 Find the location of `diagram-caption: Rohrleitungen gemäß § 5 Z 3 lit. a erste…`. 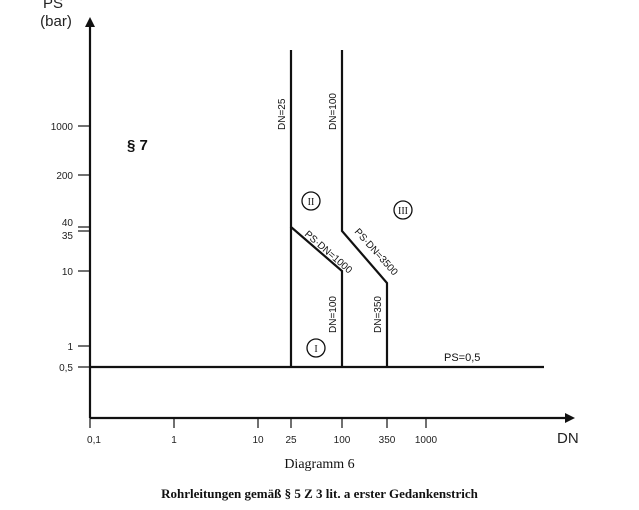

diagram-caption: Rohrleitungen gemäß § 5 Z 3 lit. a erste… is located at coordinates (319, 493).